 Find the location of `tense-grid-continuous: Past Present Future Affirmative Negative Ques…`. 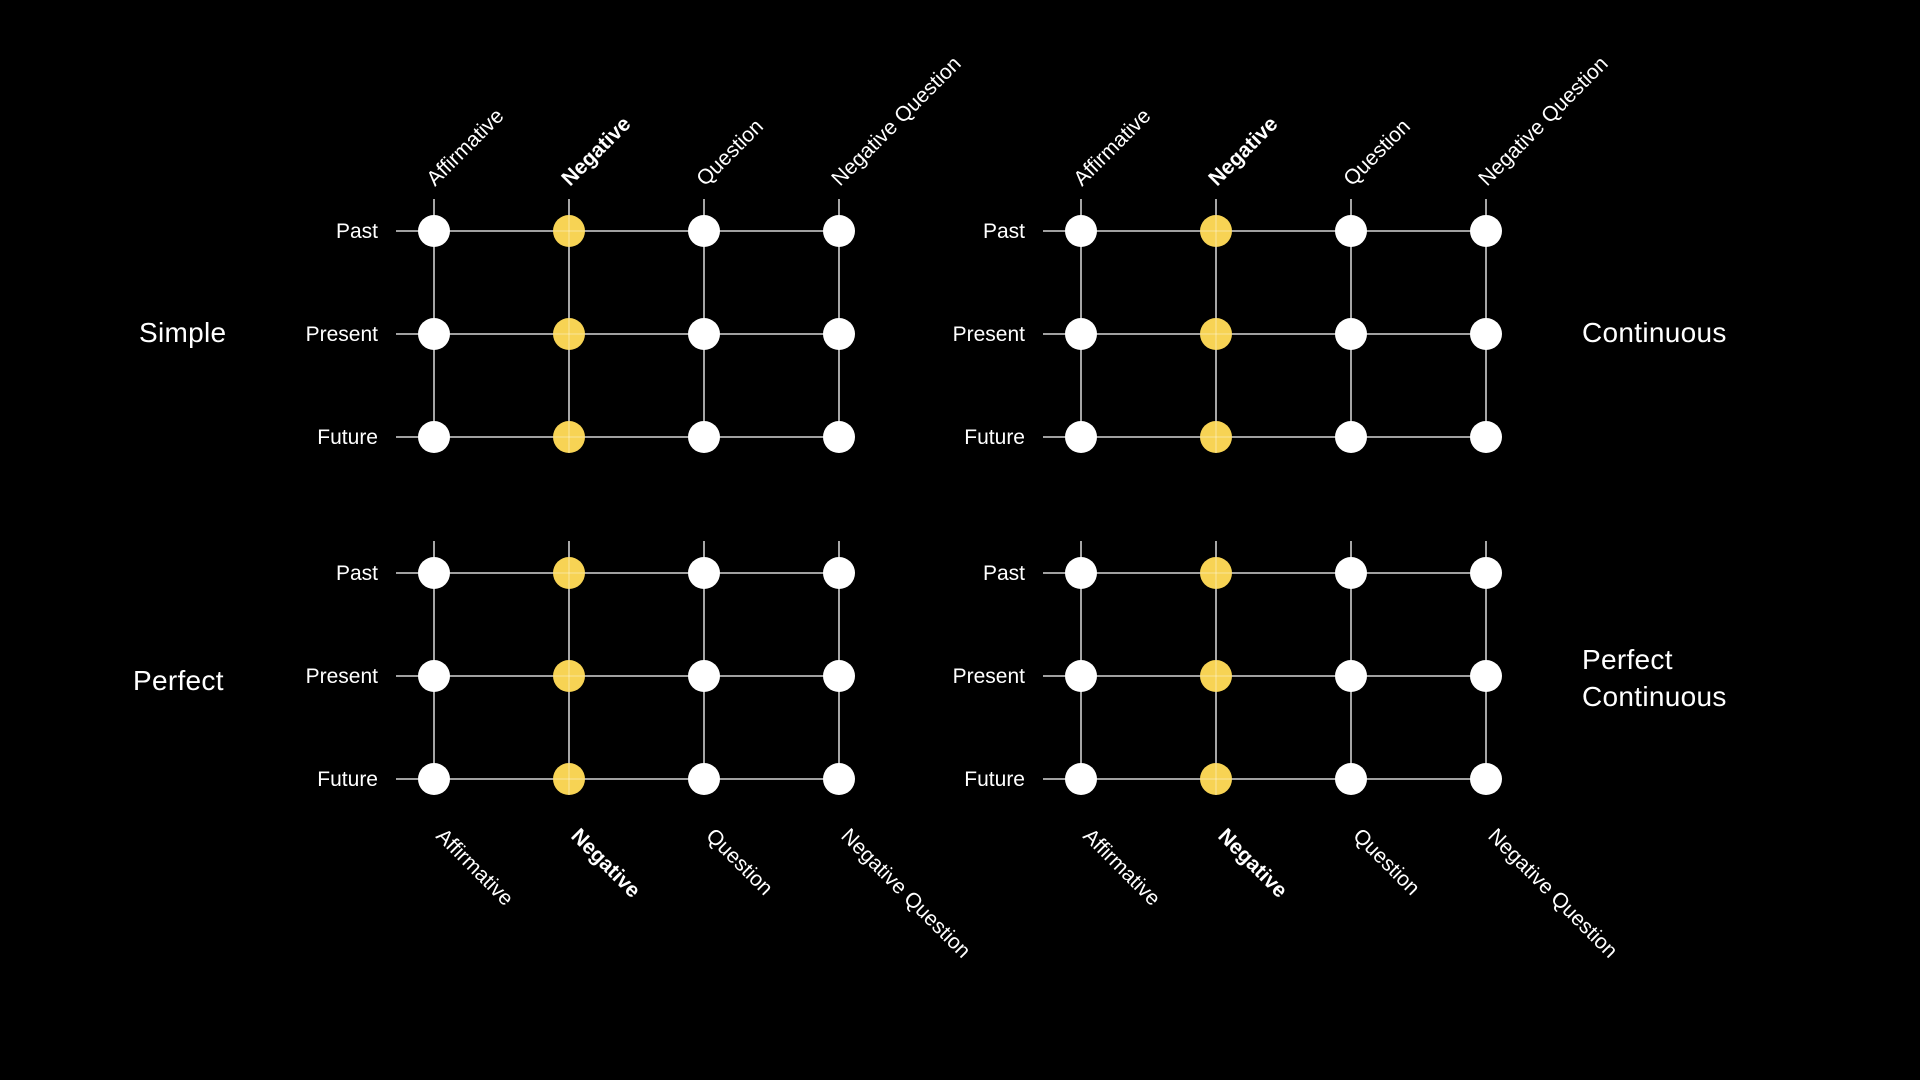

tense-grid-continuous: Past Present Future Affirmative Negative Ques… is located at coordinates (1283, 252).